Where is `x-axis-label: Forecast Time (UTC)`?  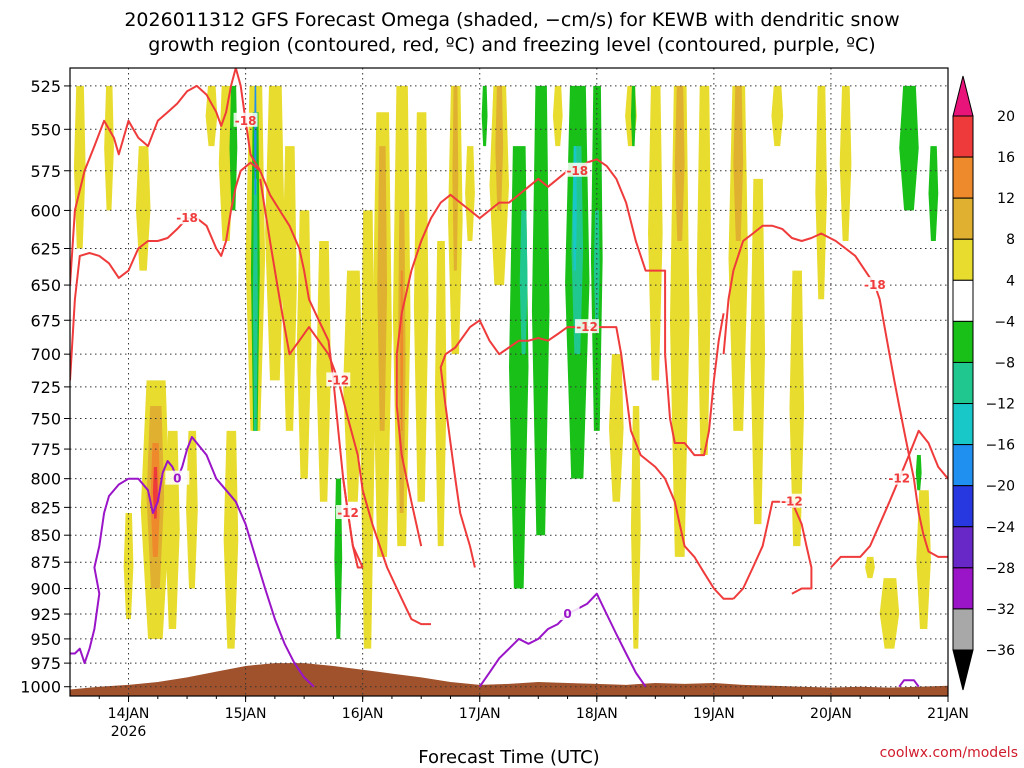 x-axis-label: Forecast Time (UTC) is located at coordinates (508, 757).